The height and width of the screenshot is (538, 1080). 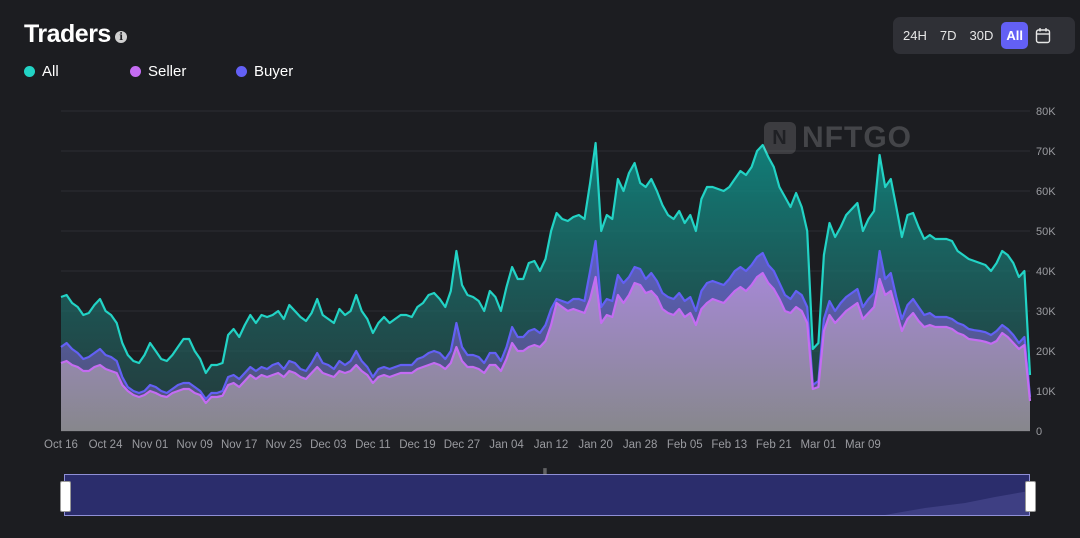 What do you see at coordinates (194, 445) in the screenshot?
I see `x-tick-label: Nov 09` at bounding box center [194, 445].